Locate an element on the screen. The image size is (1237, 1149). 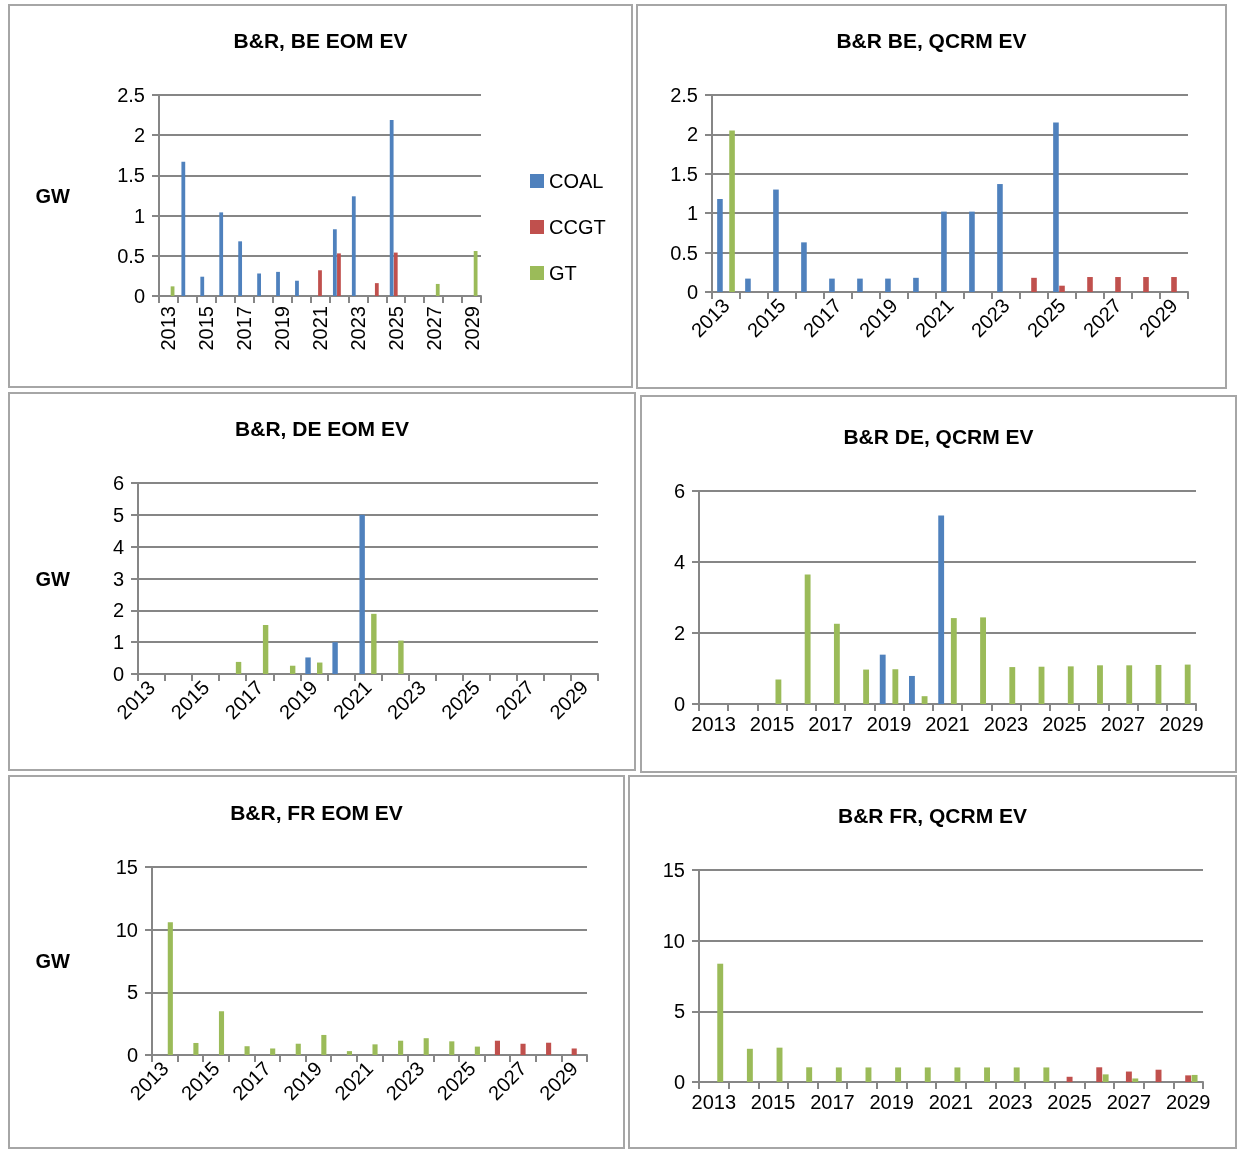
chart-title: B&R FR, QCRM EV is located at coordinates (932, 815).